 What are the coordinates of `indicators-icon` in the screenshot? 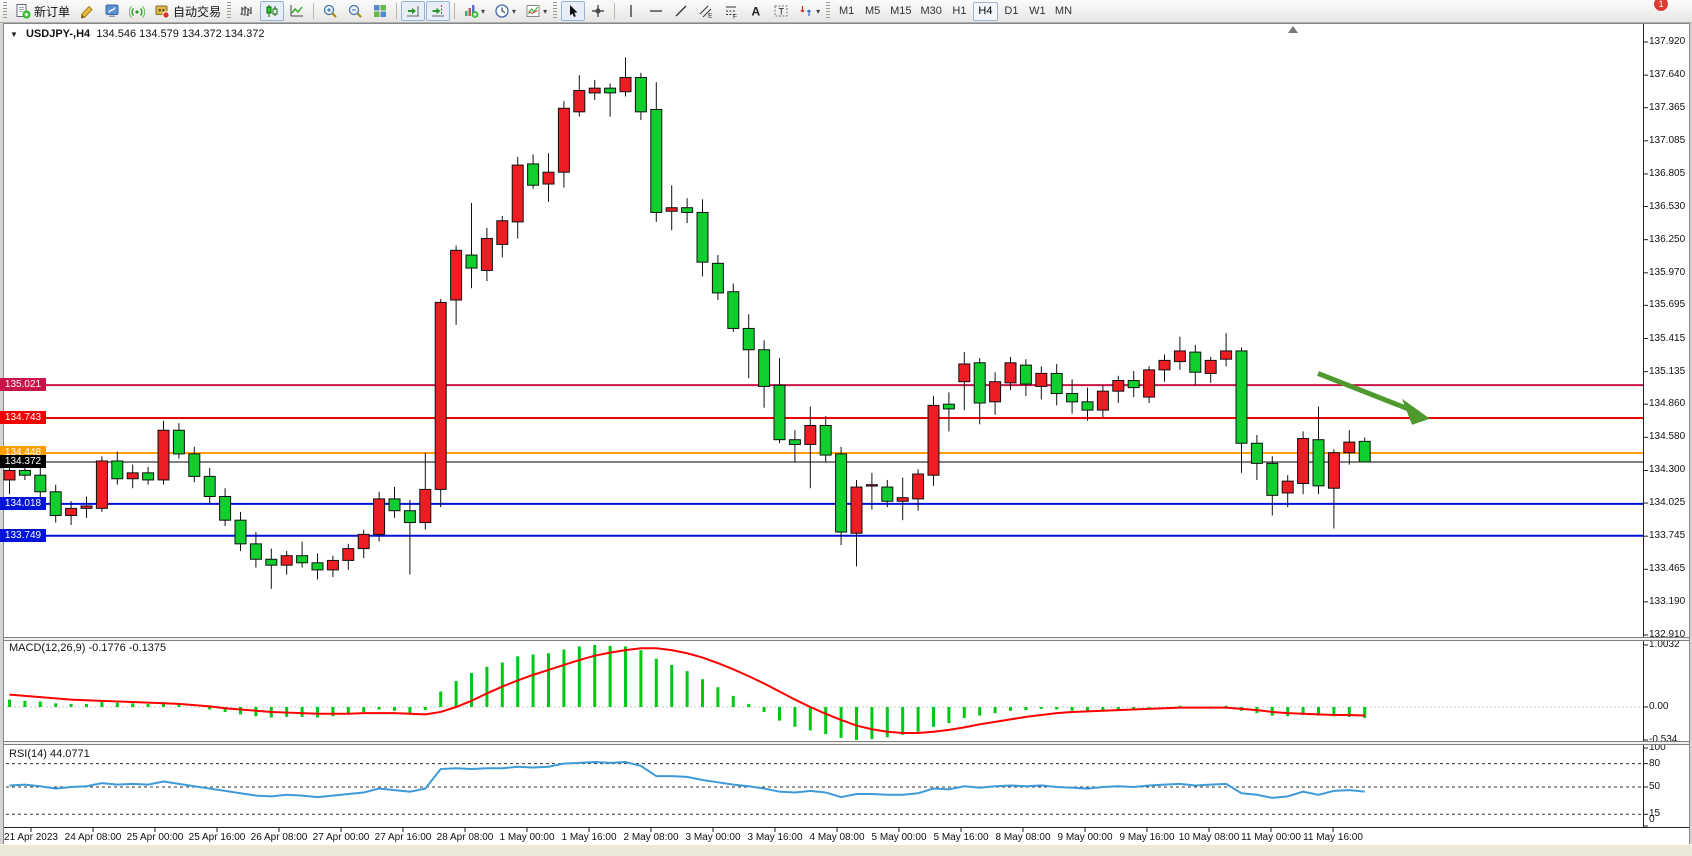 It's located at (472, 11).